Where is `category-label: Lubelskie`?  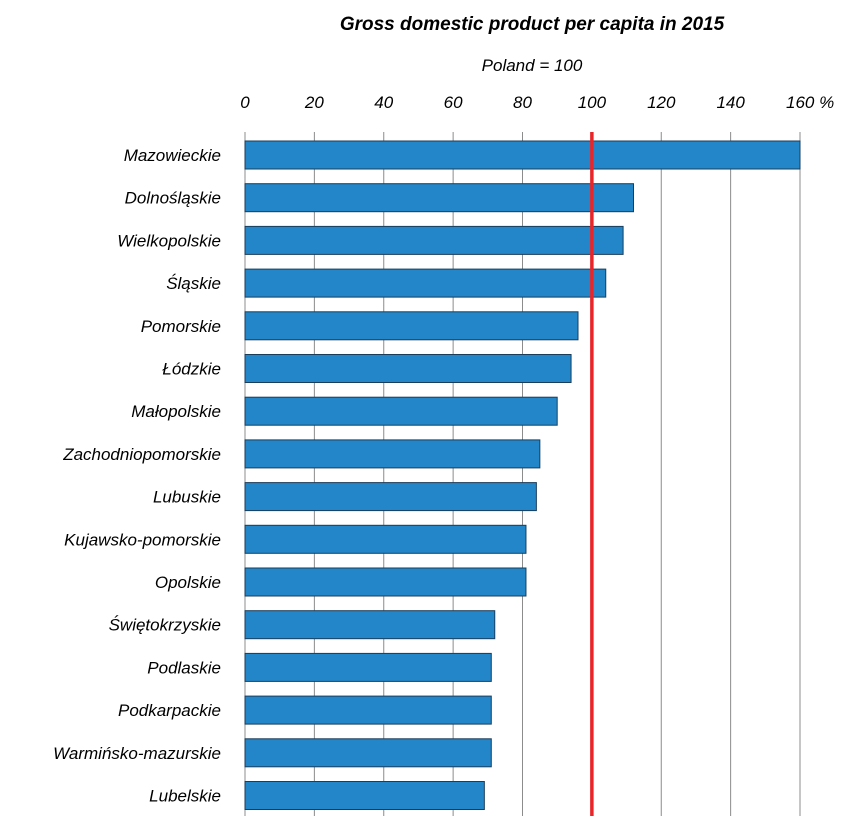
category-label: Lubelskie is located at coordinates (185, 796).